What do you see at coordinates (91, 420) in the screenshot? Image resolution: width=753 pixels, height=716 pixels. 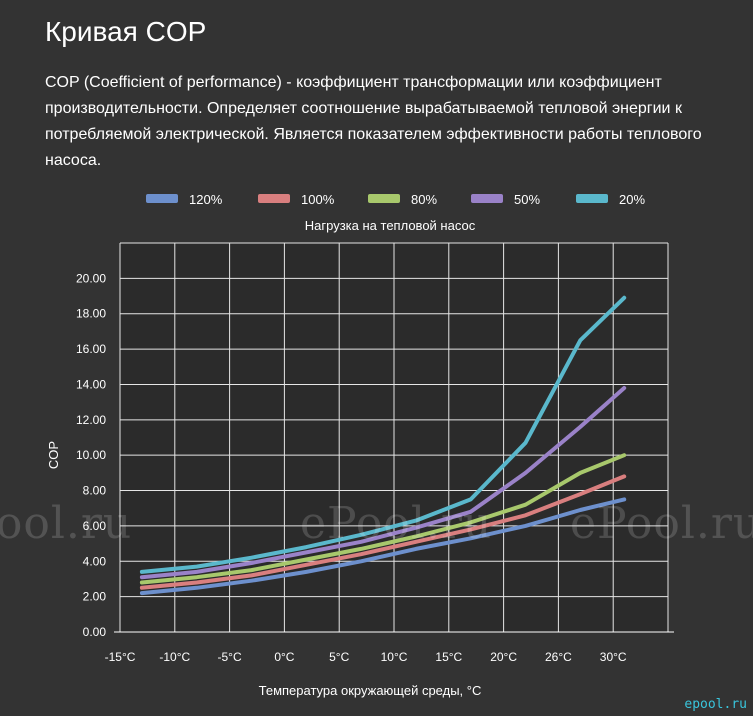 I see `y-tick-label: 12.00` at bounding box center [91, 420].